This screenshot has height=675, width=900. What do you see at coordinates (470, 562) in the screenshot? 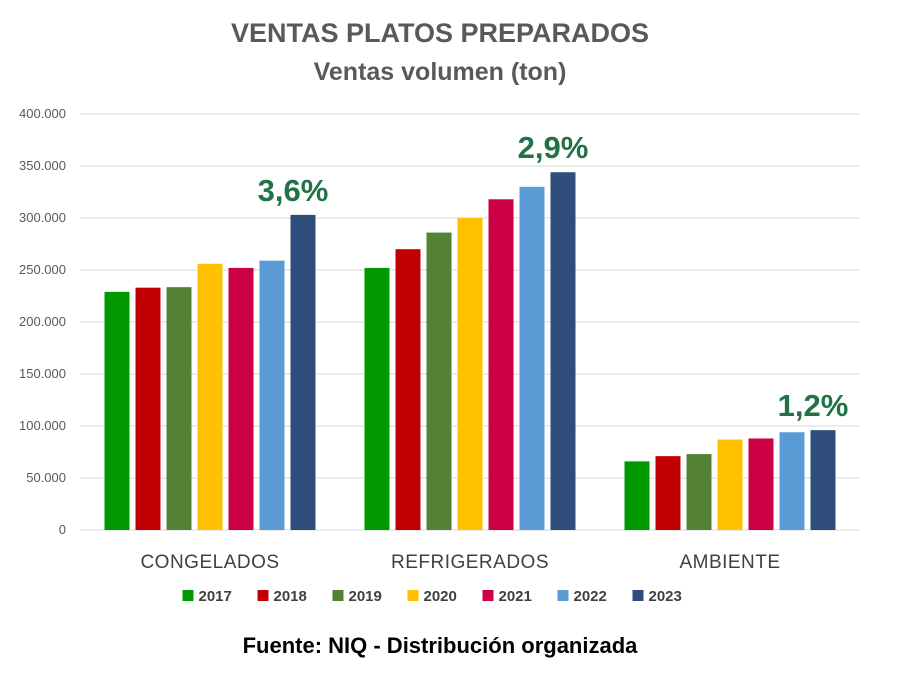
I see `x-tick-label: REFRIGERADOS` at bounding box center [470, 562].